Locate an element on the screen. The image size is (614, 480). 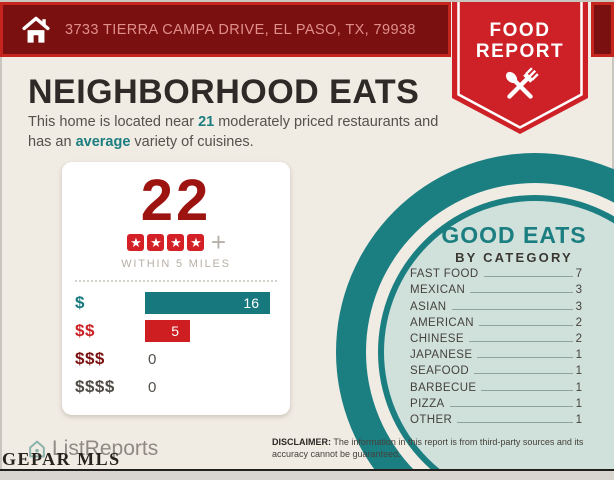
category-label: MEXICAN is located at coordinates (438, 290).